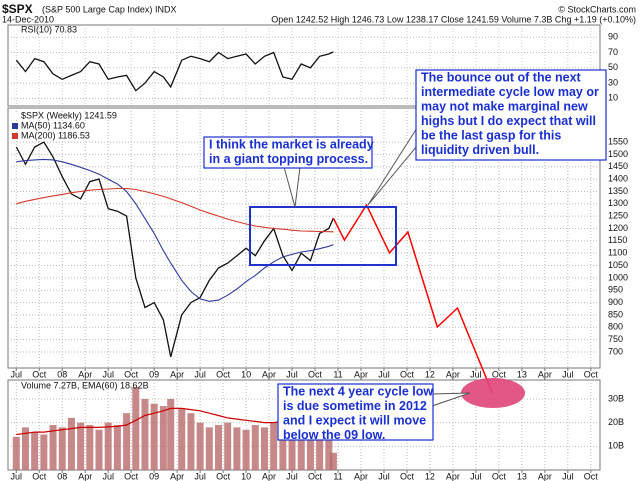  Describe the element at coordinates (613, 67) in the screenshot. I see `y-tick-label: 50` at that location.